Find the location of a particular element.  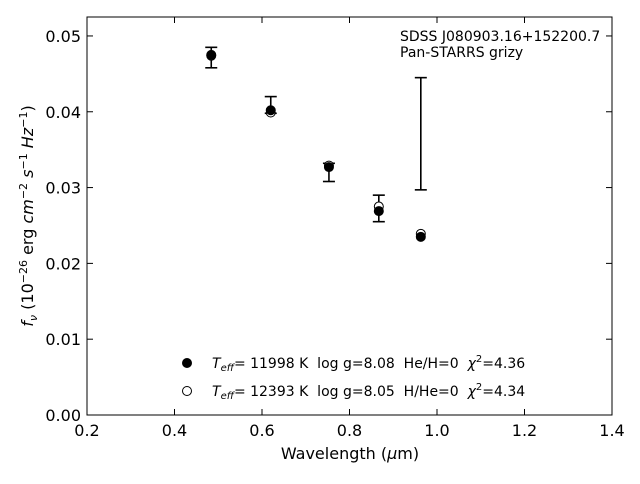

x-axis-title: Wavelength (μm) is located at coordinates (350, 453).